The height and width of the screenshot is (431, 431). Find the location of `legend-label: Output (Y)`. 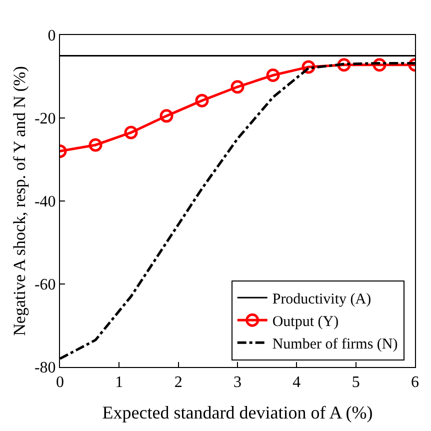

legend-label: Output (Y) is located at coordinates (305, 322).